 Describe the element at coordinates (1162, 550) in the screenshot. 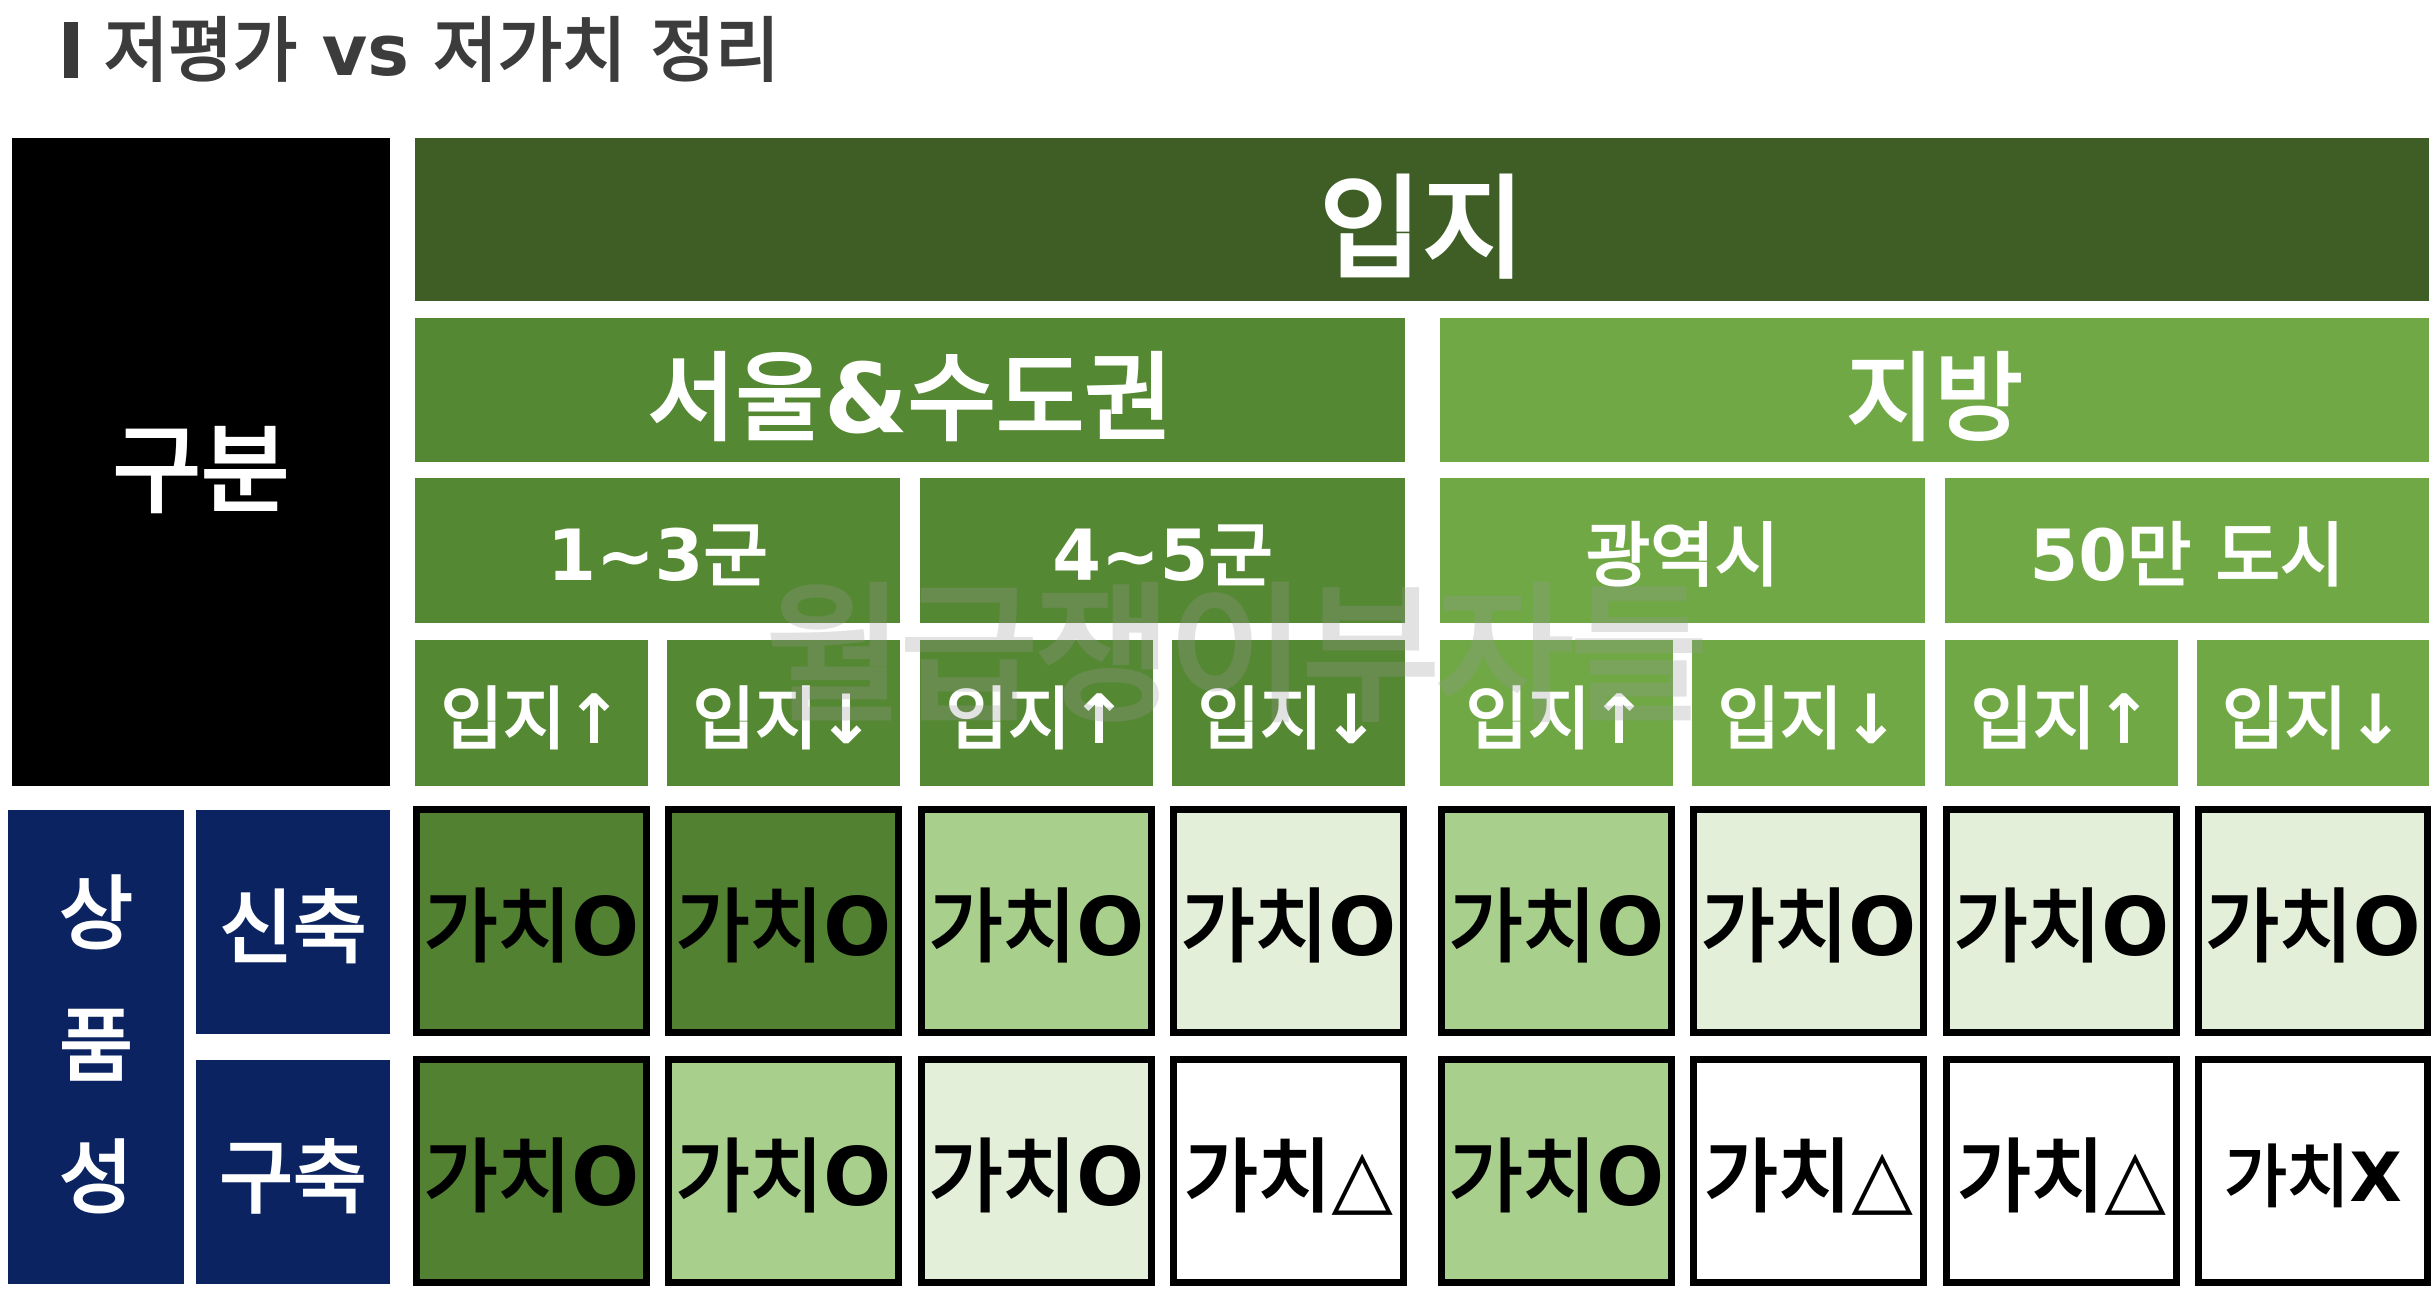

I see `subregion-header: 4~5군` at that location.